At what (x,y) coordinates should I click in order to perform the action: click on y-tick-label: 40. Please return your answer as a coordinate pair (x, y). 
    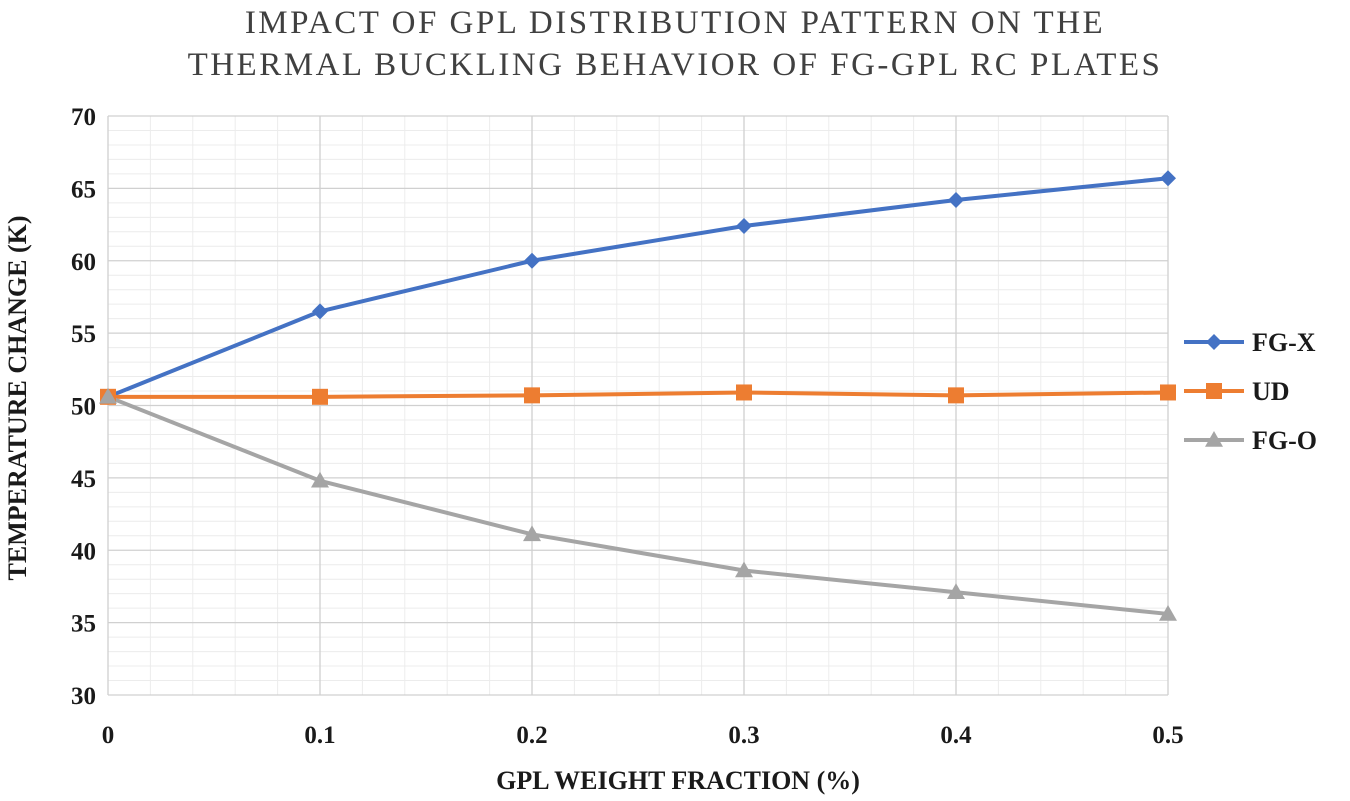
    Looking at the image, I should click on (83, 551).